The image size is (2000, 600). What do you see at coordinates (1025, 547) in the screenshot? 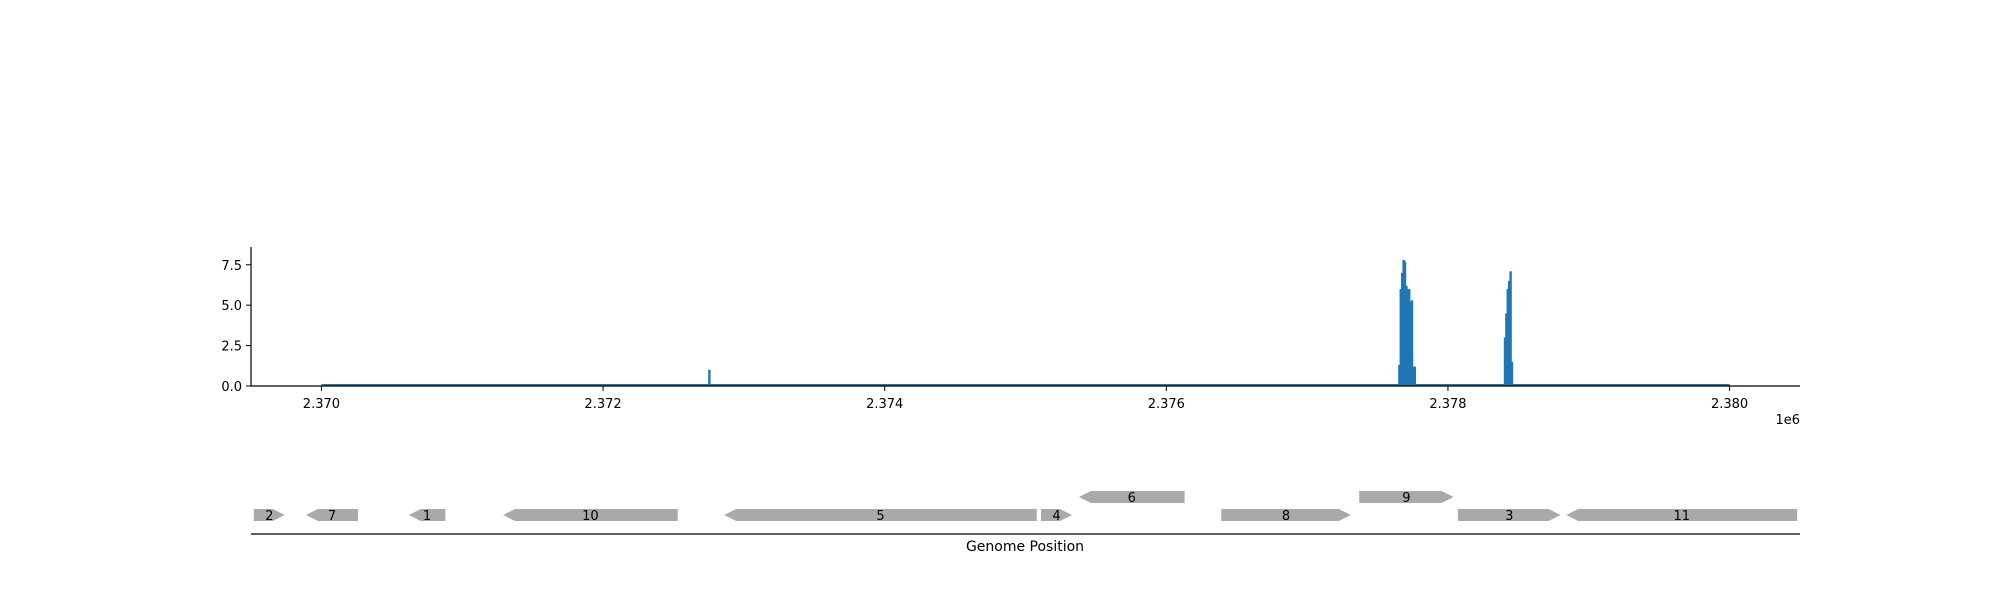
I see `gene-map-xlabel: Genome Position` at bounding box center [1025, 547].